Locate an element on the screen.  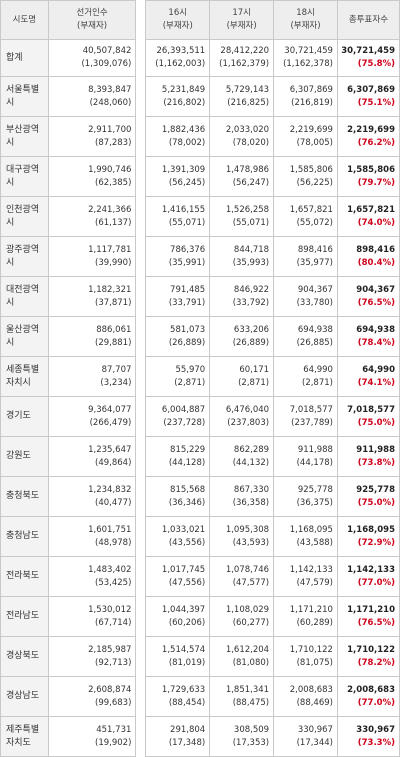
count-value: 1,601,751 is located at coordinates (110, 529).